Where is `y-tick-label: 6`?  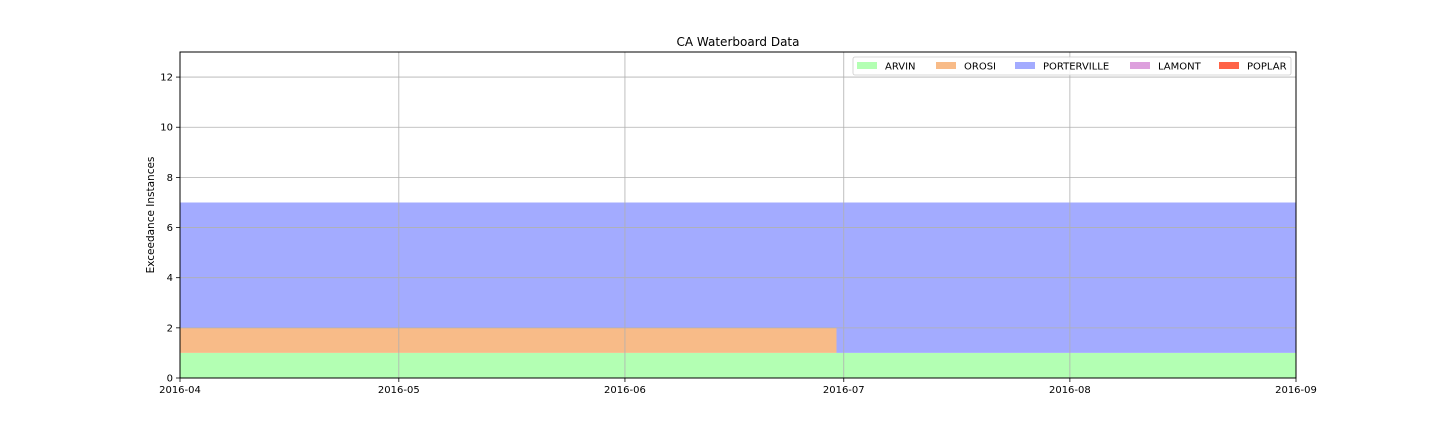 y-tick-label: 6 is located at coordinates (170, 228).